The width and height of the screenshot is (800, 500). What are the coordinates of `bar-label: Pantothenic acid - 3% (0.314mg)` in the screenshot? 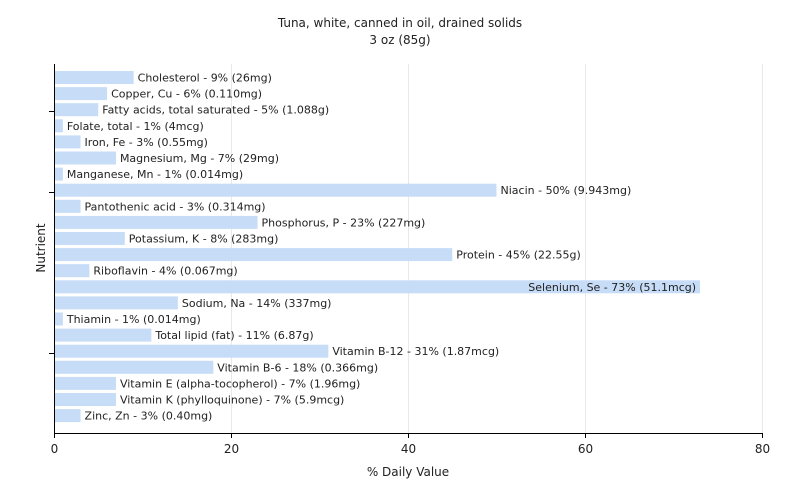 It's located at (175, 206).